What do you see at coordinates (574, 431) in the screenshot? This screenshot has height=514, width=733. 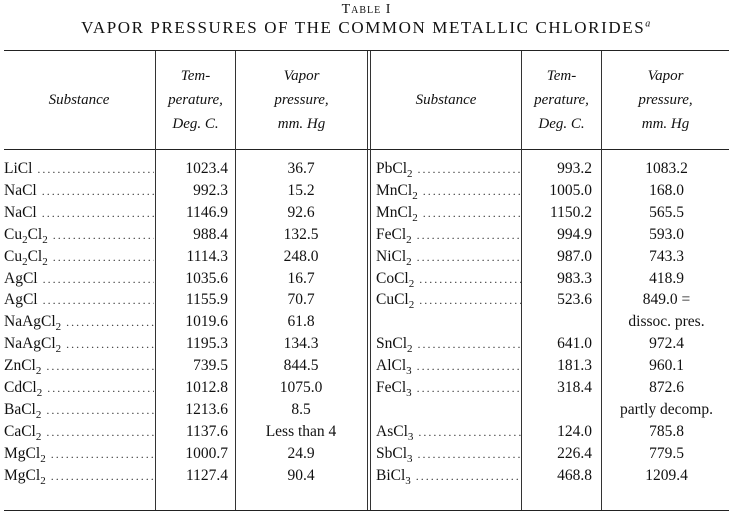 I see `temperature-cell: 124.0` at bounding box center [574, 431].